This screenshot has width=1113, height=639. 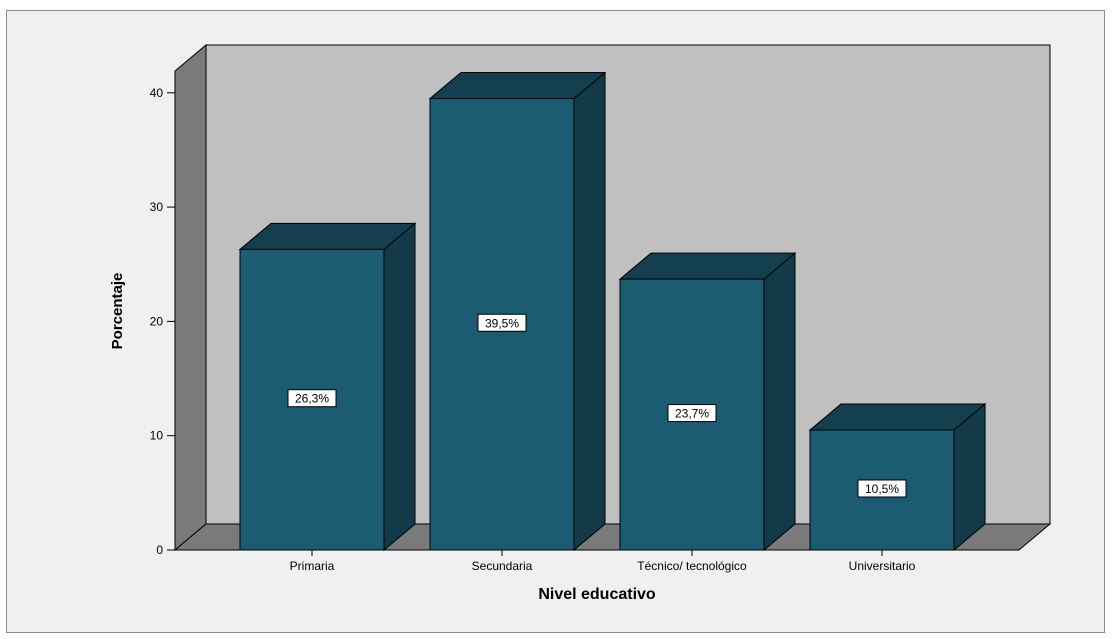 I want to click on bar-2: 39,5%, so click(x=517, y=311).